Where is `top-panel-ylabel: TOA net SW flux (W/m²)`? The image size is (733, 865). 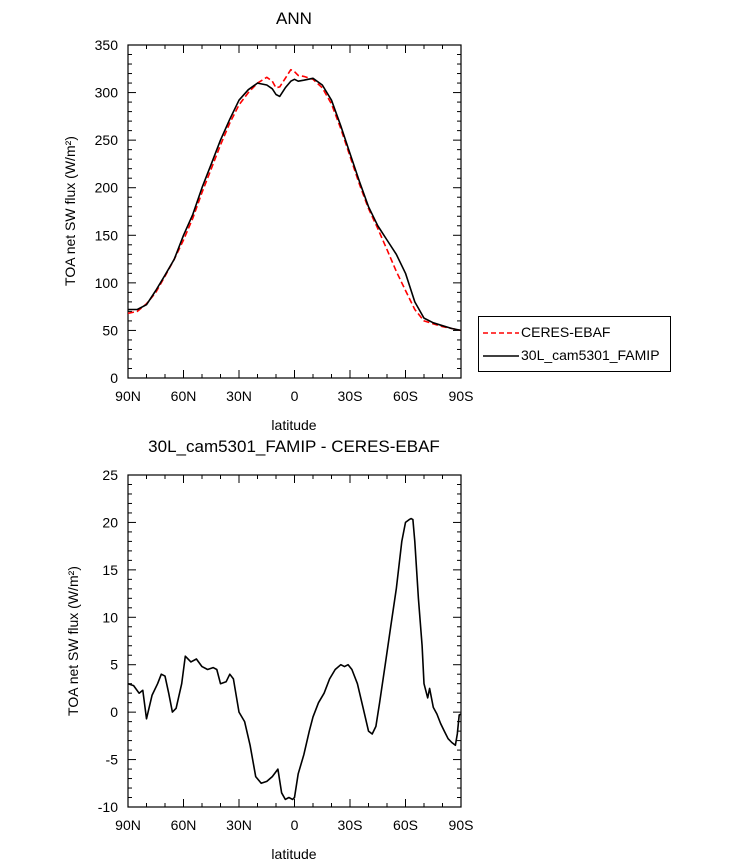
top-panel-ylabel: TOA net SW flux (W/m²) is located at coordinates (70, 211).